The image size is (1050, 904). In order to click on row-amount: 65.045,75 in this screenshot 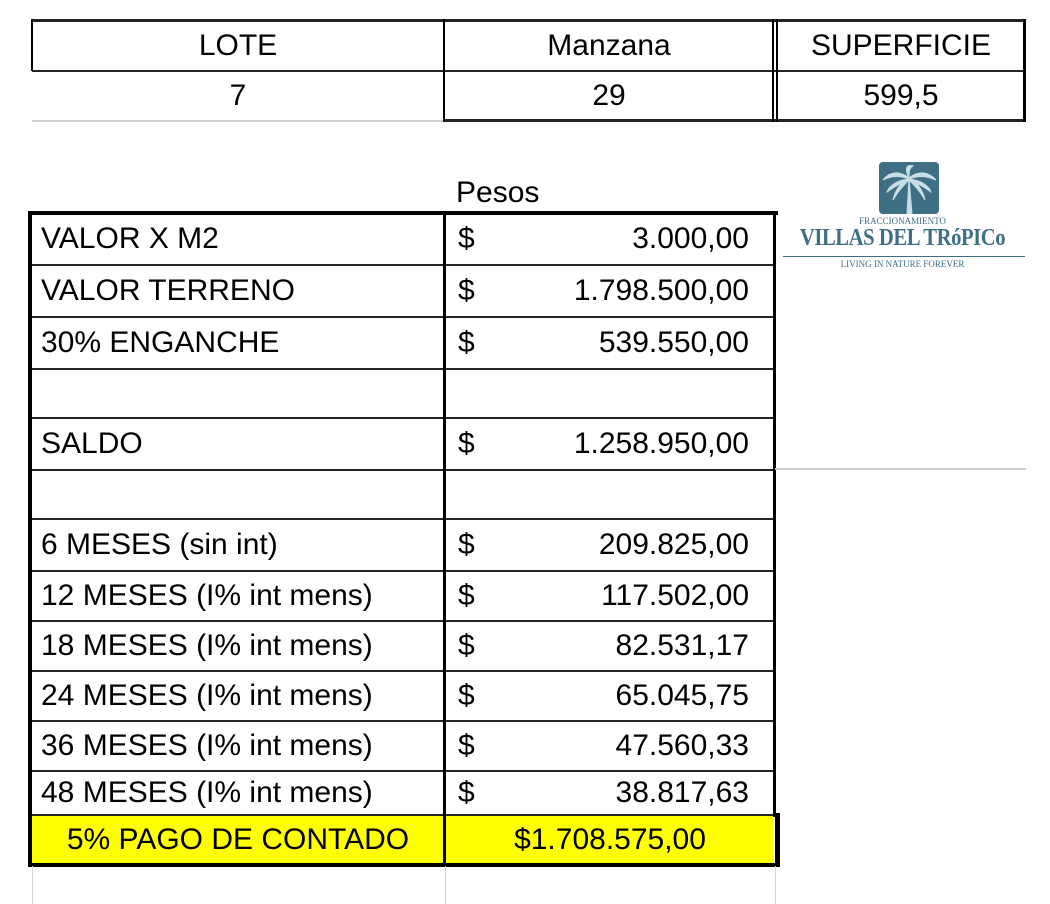, I will do `click(682, 695)`.